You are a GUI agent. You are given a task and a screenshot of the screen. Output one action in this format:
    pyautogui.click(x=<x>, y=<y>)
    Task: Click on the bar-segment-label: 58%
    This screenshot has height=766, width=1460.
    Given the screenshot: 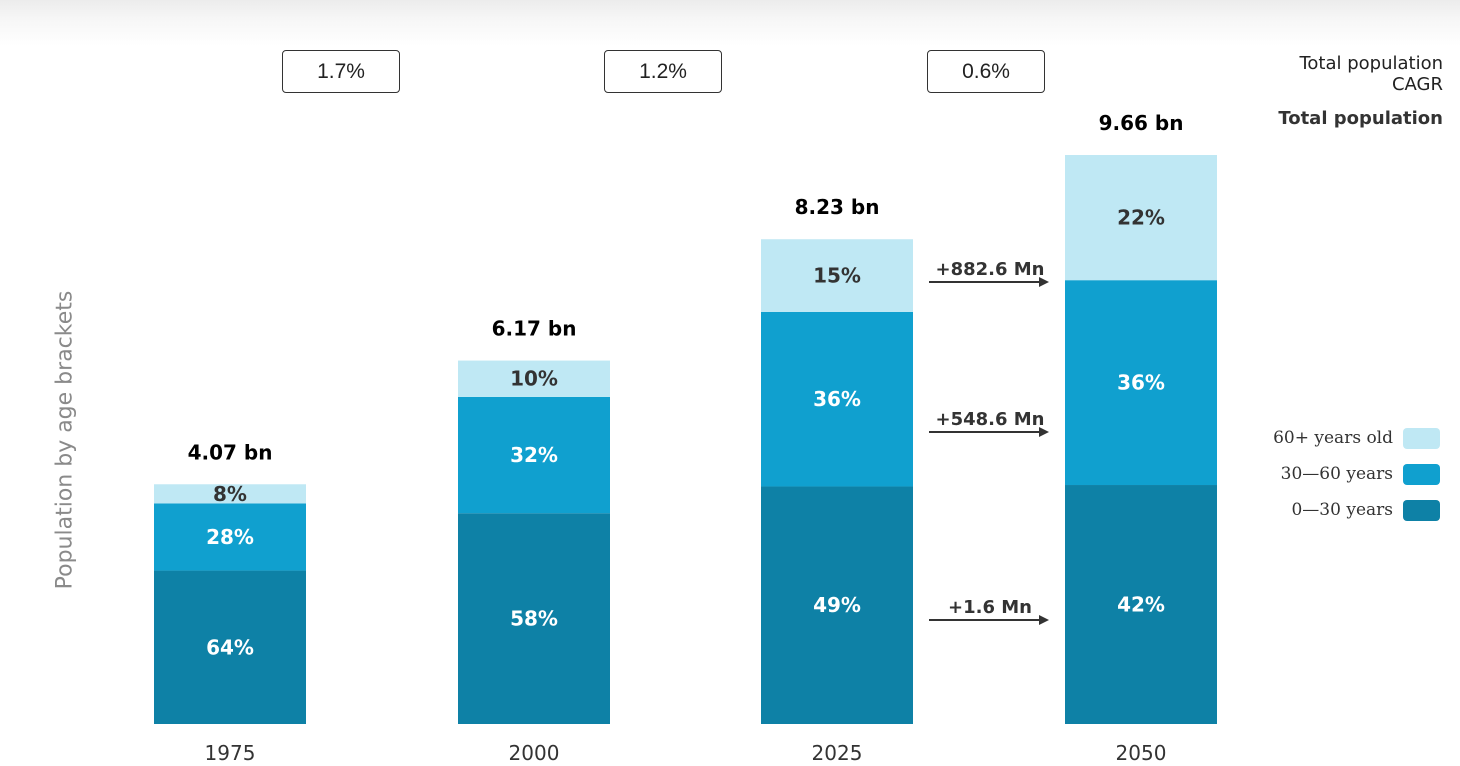 What is the action you would take?
    pyautogui.click(x=534, y=619)
    